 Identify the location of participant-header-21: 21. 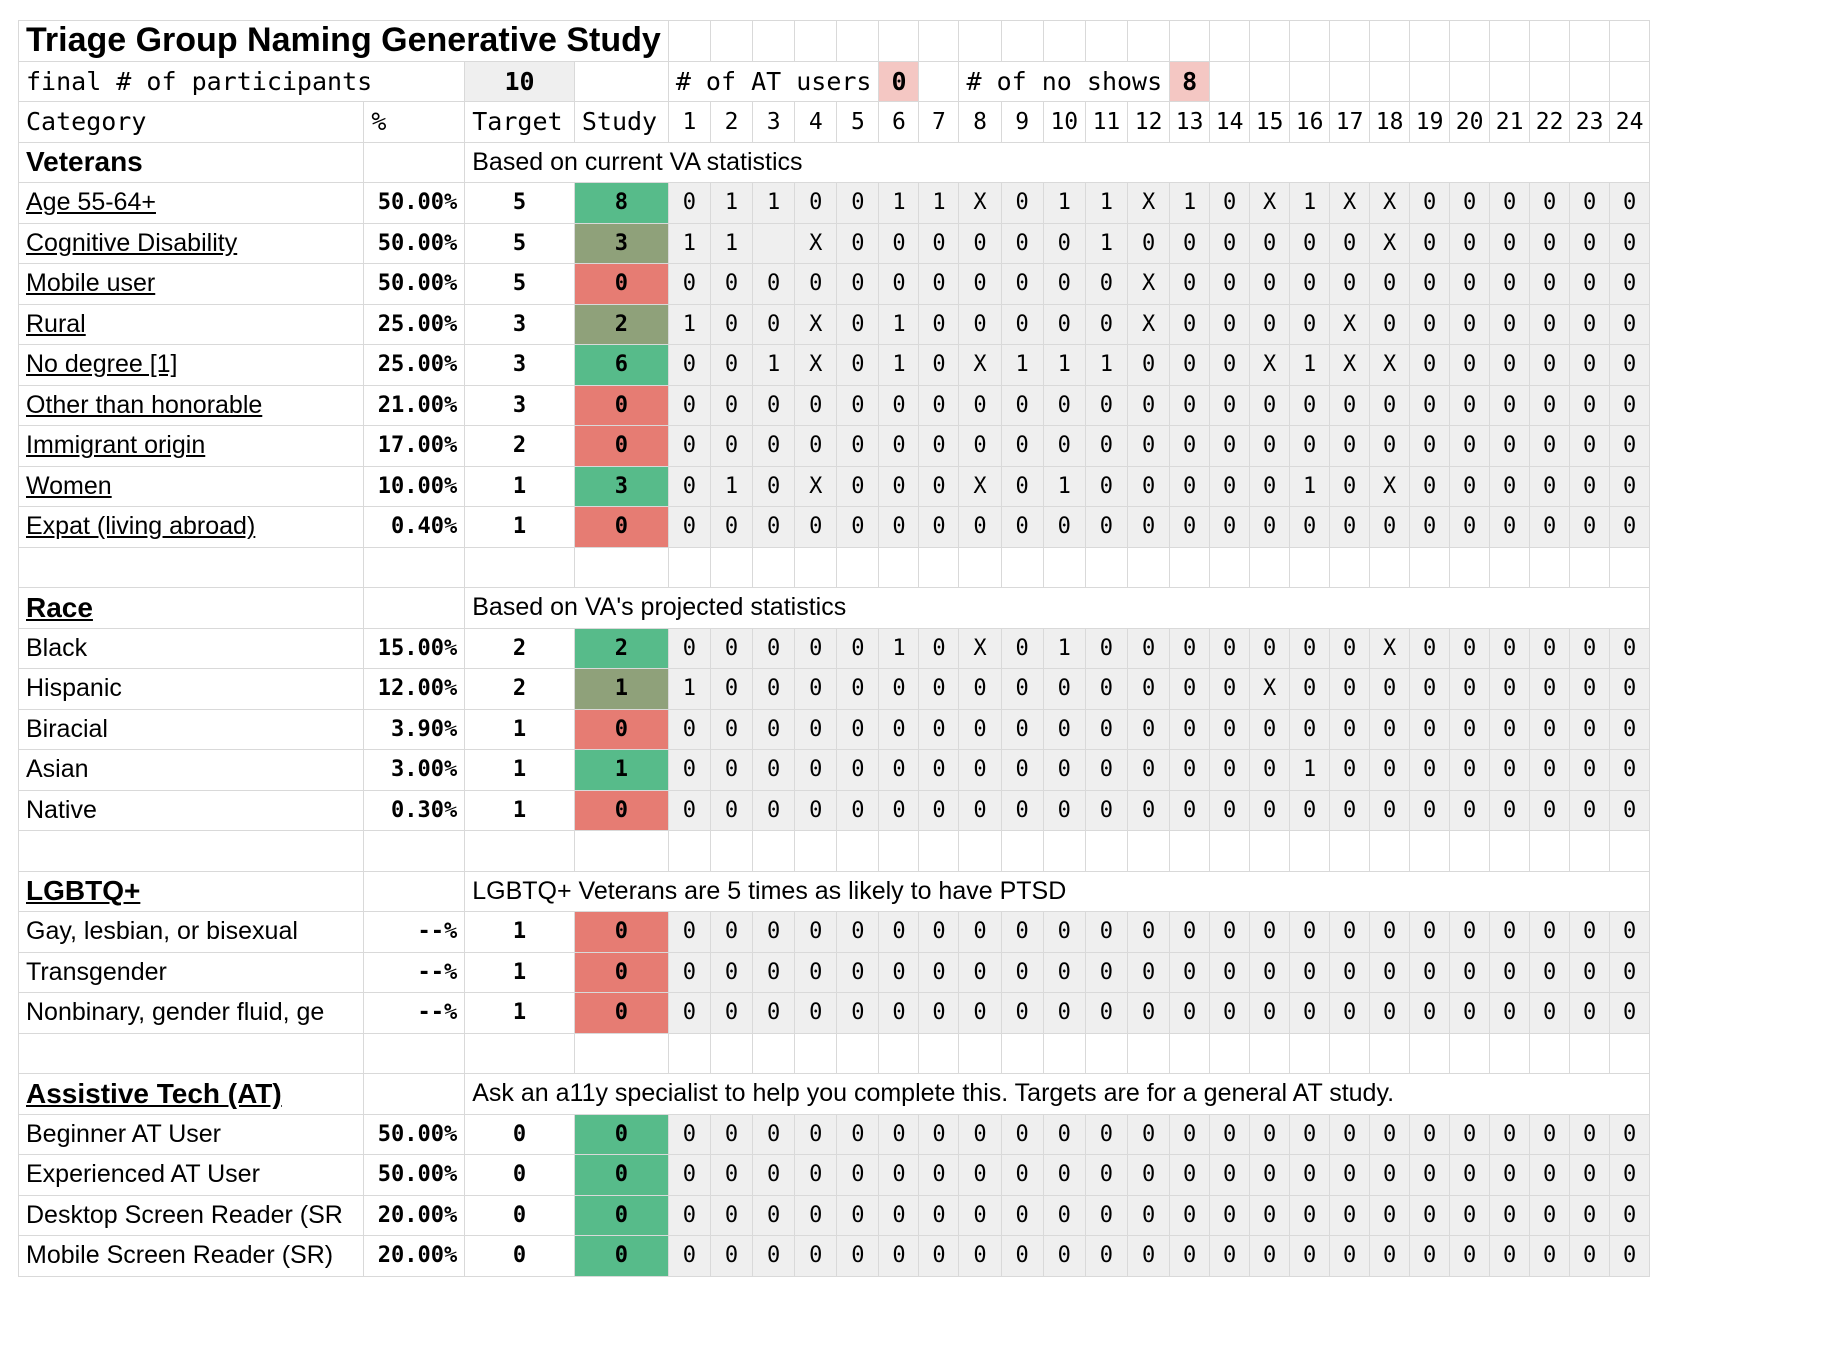
(1510, 122).